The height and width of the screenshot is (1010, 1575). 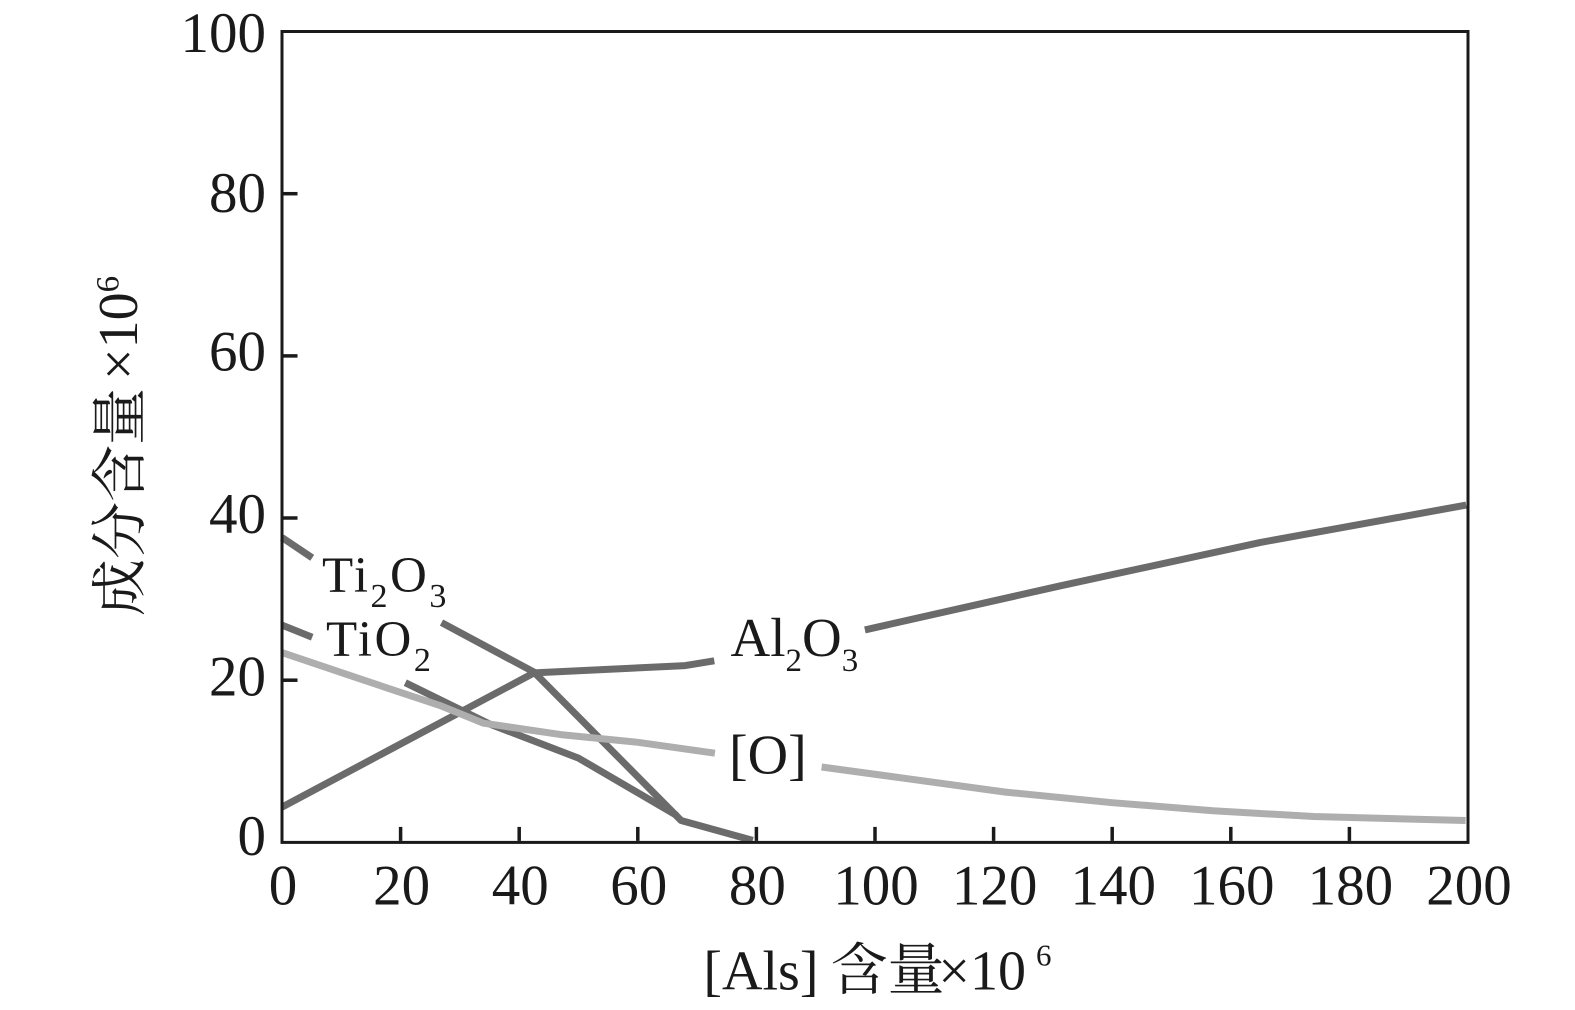 What do you see at coordinates (995, 885) in the screenshot?
I see `svg-text: 120` at bounding box center [995, 885].